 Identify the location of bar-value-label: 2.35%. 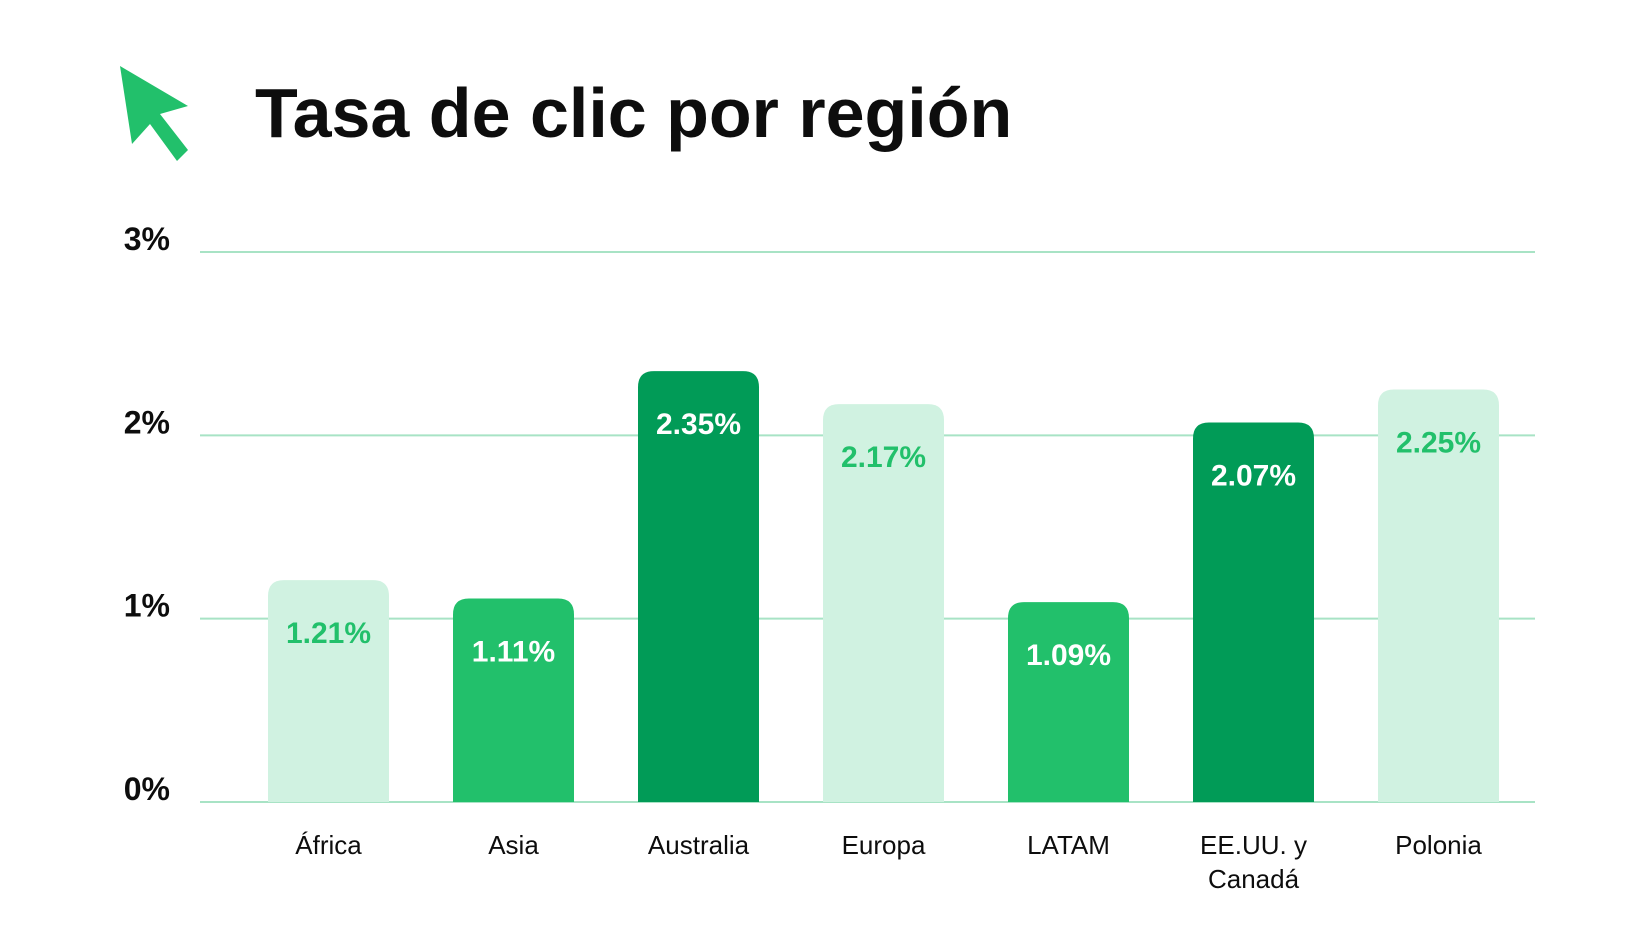
(698, 424).